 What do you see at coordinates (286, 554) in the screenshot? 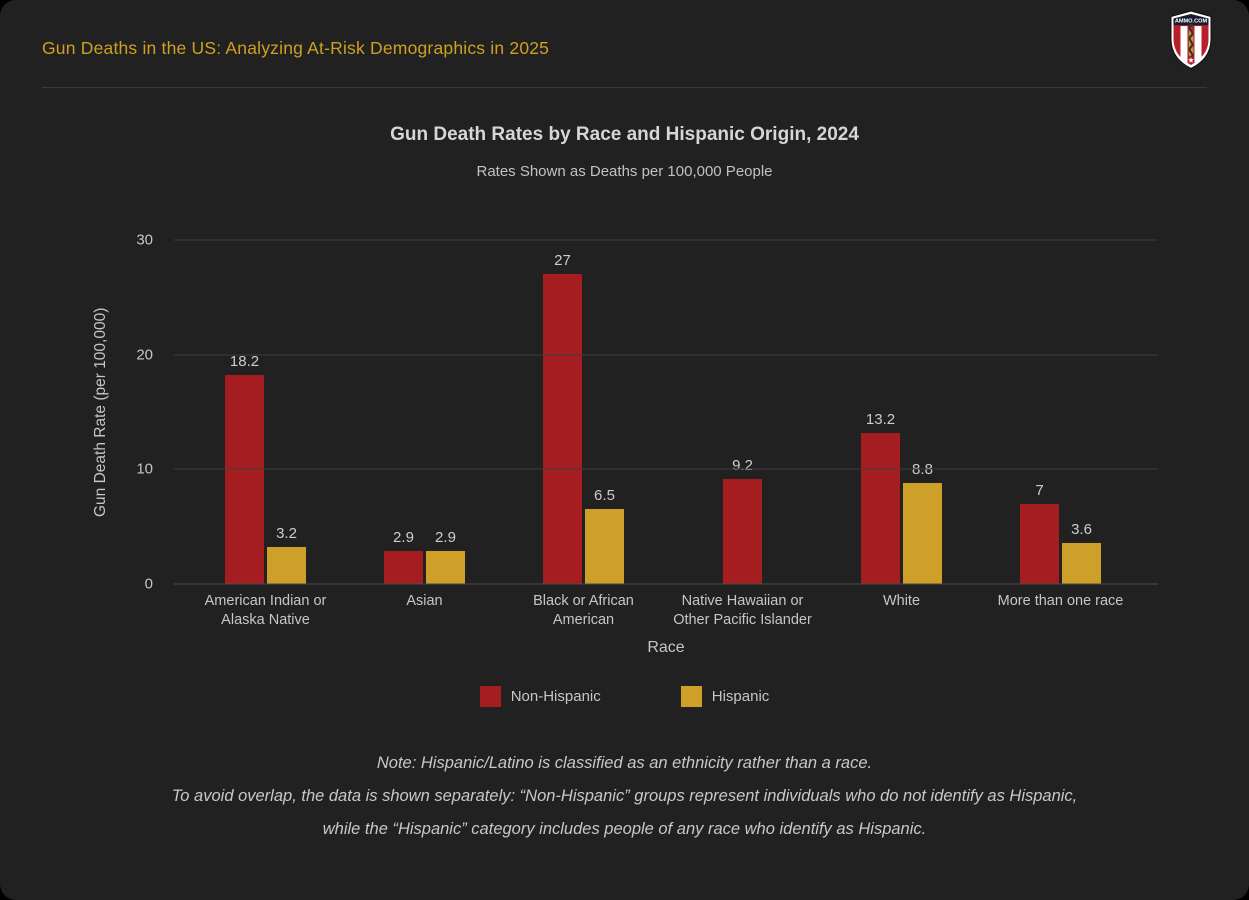
I see `bar-hispanic: 3.2` at bounding box center [286, 554].